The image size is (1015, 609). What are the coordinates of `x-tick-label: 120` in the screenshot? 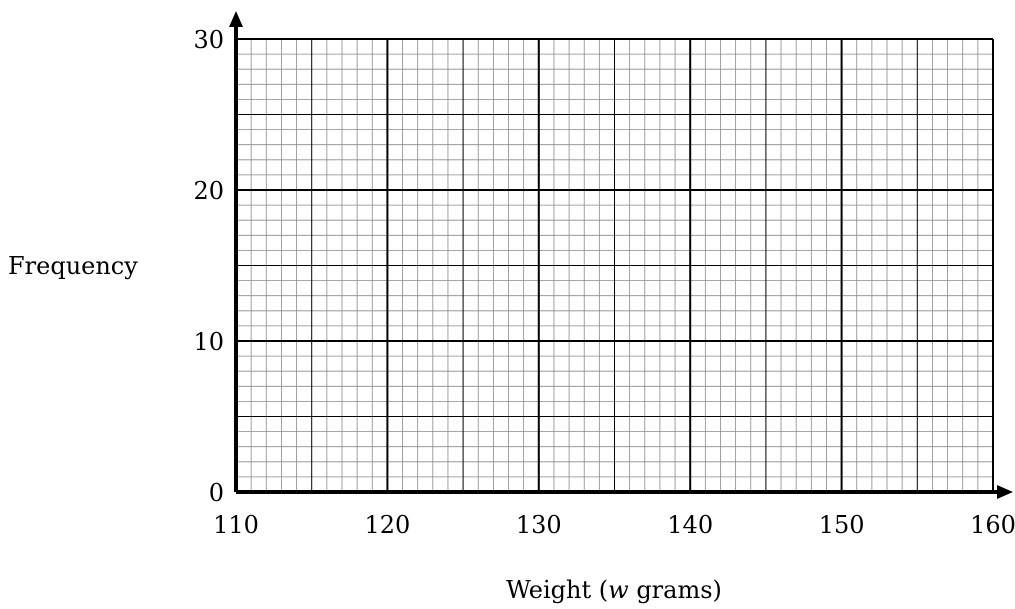 It's located at (387, 525).